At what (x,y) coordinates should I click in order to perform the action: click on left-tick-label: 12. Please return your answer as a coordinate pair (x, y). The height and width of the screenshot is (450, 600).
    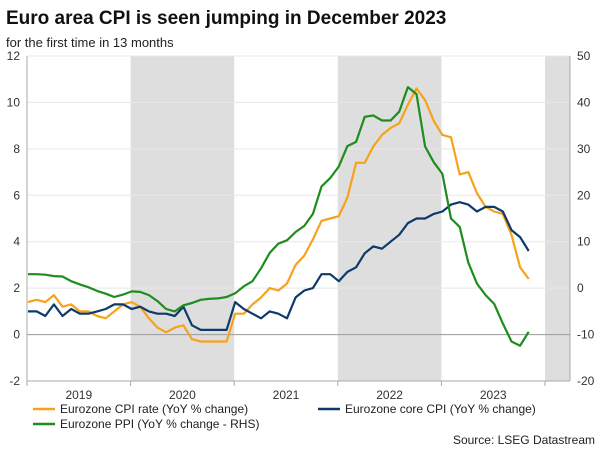
    Looking at the image, I should click on (14, 56).